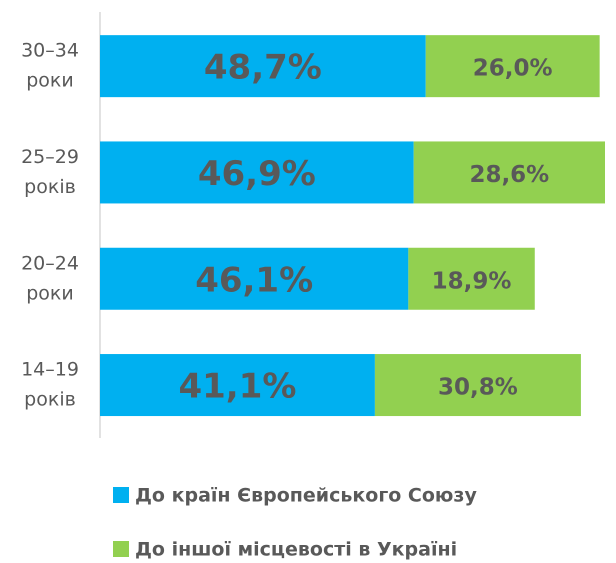  Describe the element at coordinates (509, 175) in the screenshot. I see `data-label: 28,6%` at that location.